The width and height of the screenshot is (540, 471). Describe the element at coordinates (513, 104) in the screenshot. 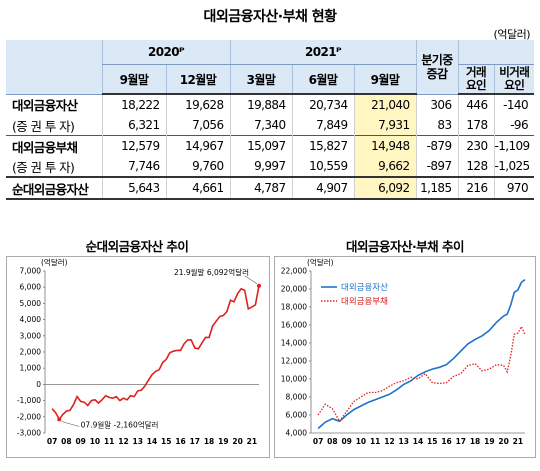

I see `table-cell: -140` at that location.